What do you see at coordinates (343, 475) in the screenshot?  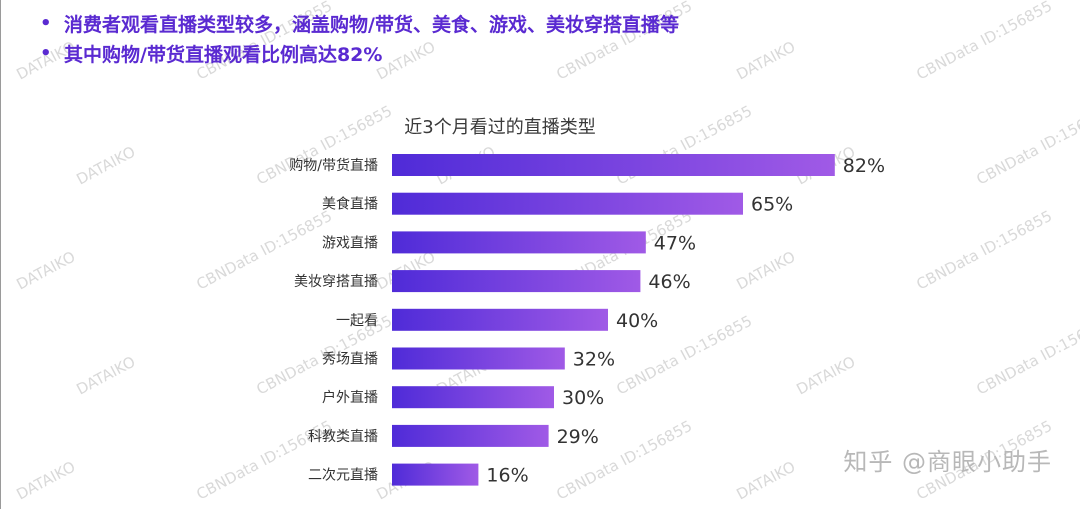 I see `category-label: 二次元直播` at bounding box center [343, 475].